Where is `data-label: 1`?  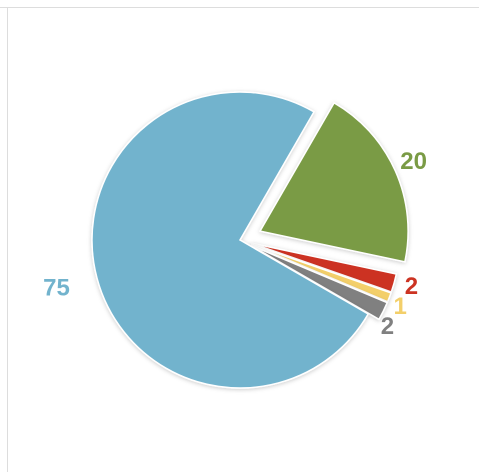 data-label: 1 is located at coordinates (399, 306).